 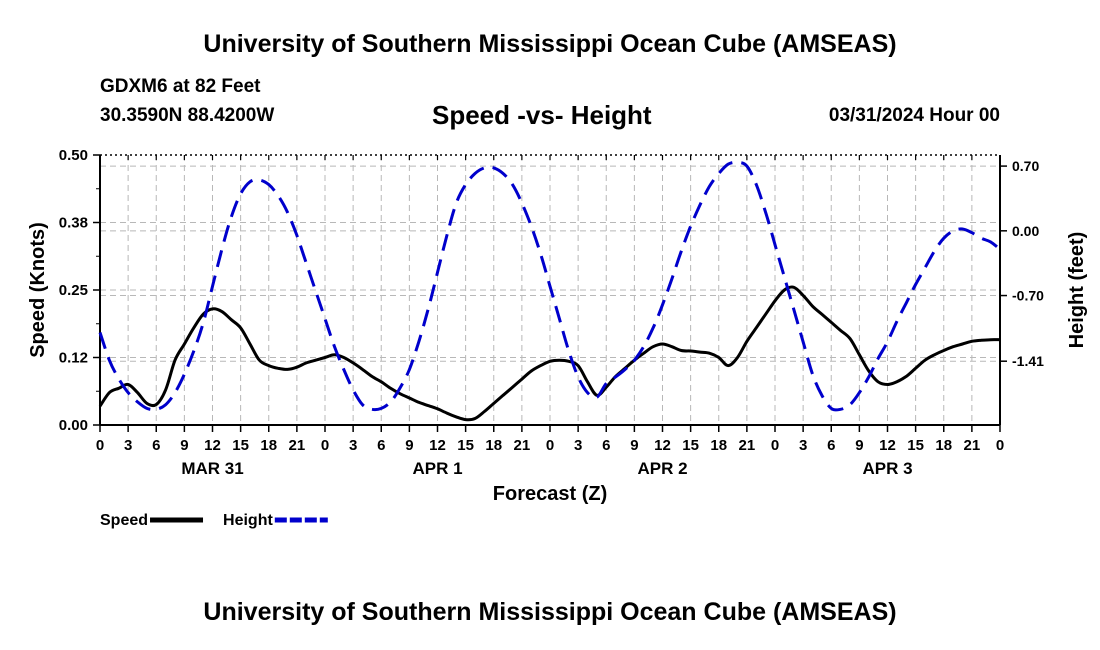 What do you see at coordinates (187, 115) in the screenshot?
I see `coordinates-label: 30.3590N 88.4200W` at bounding box center [187, 115].